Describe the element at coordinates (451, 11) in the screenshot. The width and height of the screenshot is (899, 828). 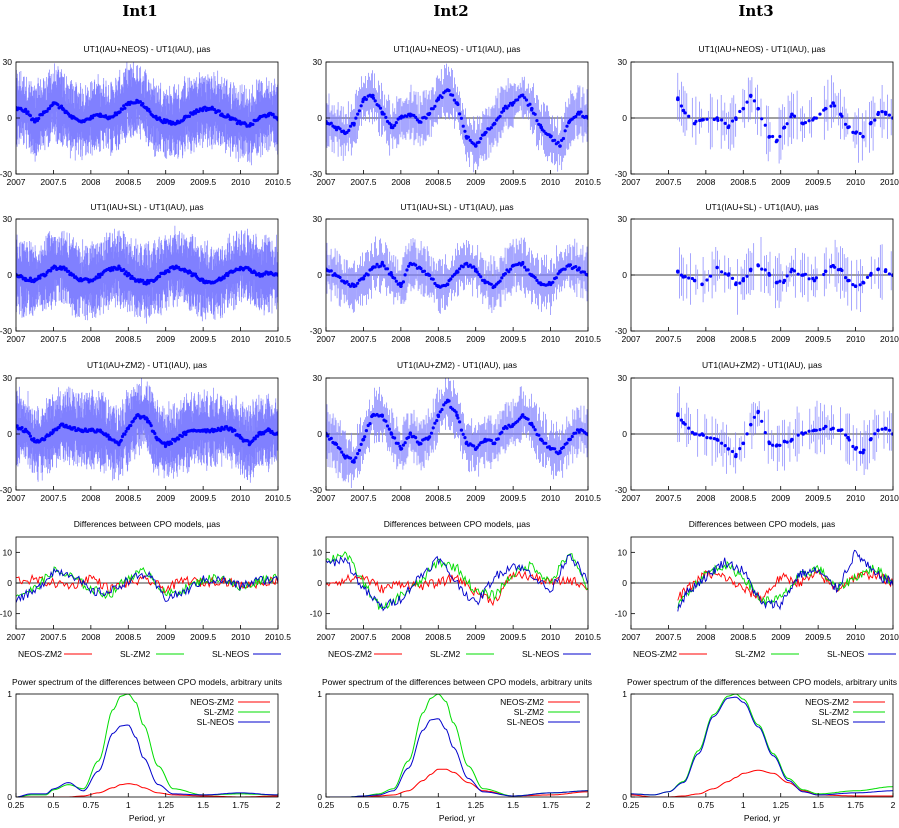
I see `column-heading-int2: Int2` at that location.